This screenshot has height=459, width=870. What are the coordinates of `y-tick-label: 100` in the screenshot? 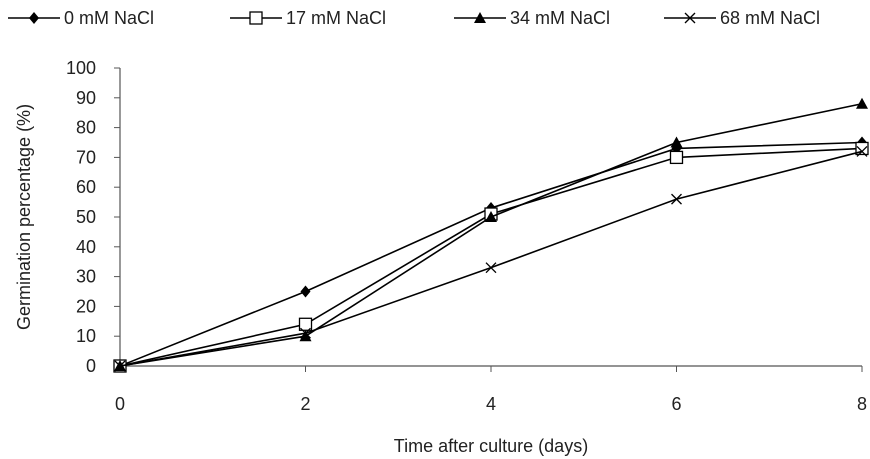 It's located at (81, 68).